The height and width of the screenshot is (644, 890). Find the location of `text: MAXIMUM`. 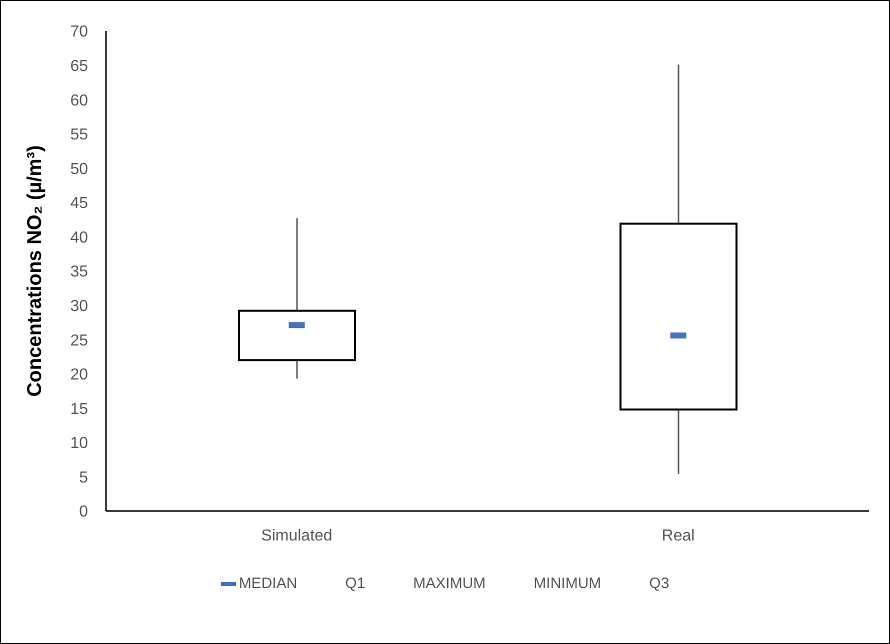

text: MAXIMUM is located at coordinates (449, 583).